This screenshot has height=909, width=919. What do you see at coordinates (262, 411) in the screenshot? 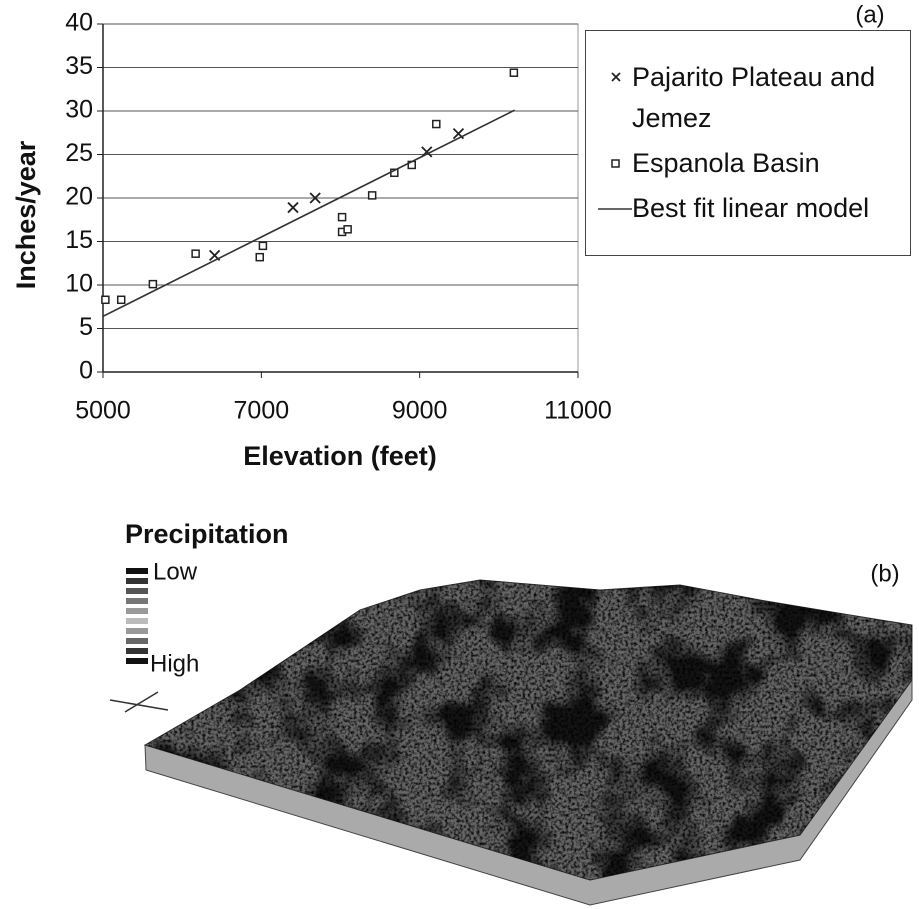
I see `x-tick-label: 7000` at bounding box center [262, 411].